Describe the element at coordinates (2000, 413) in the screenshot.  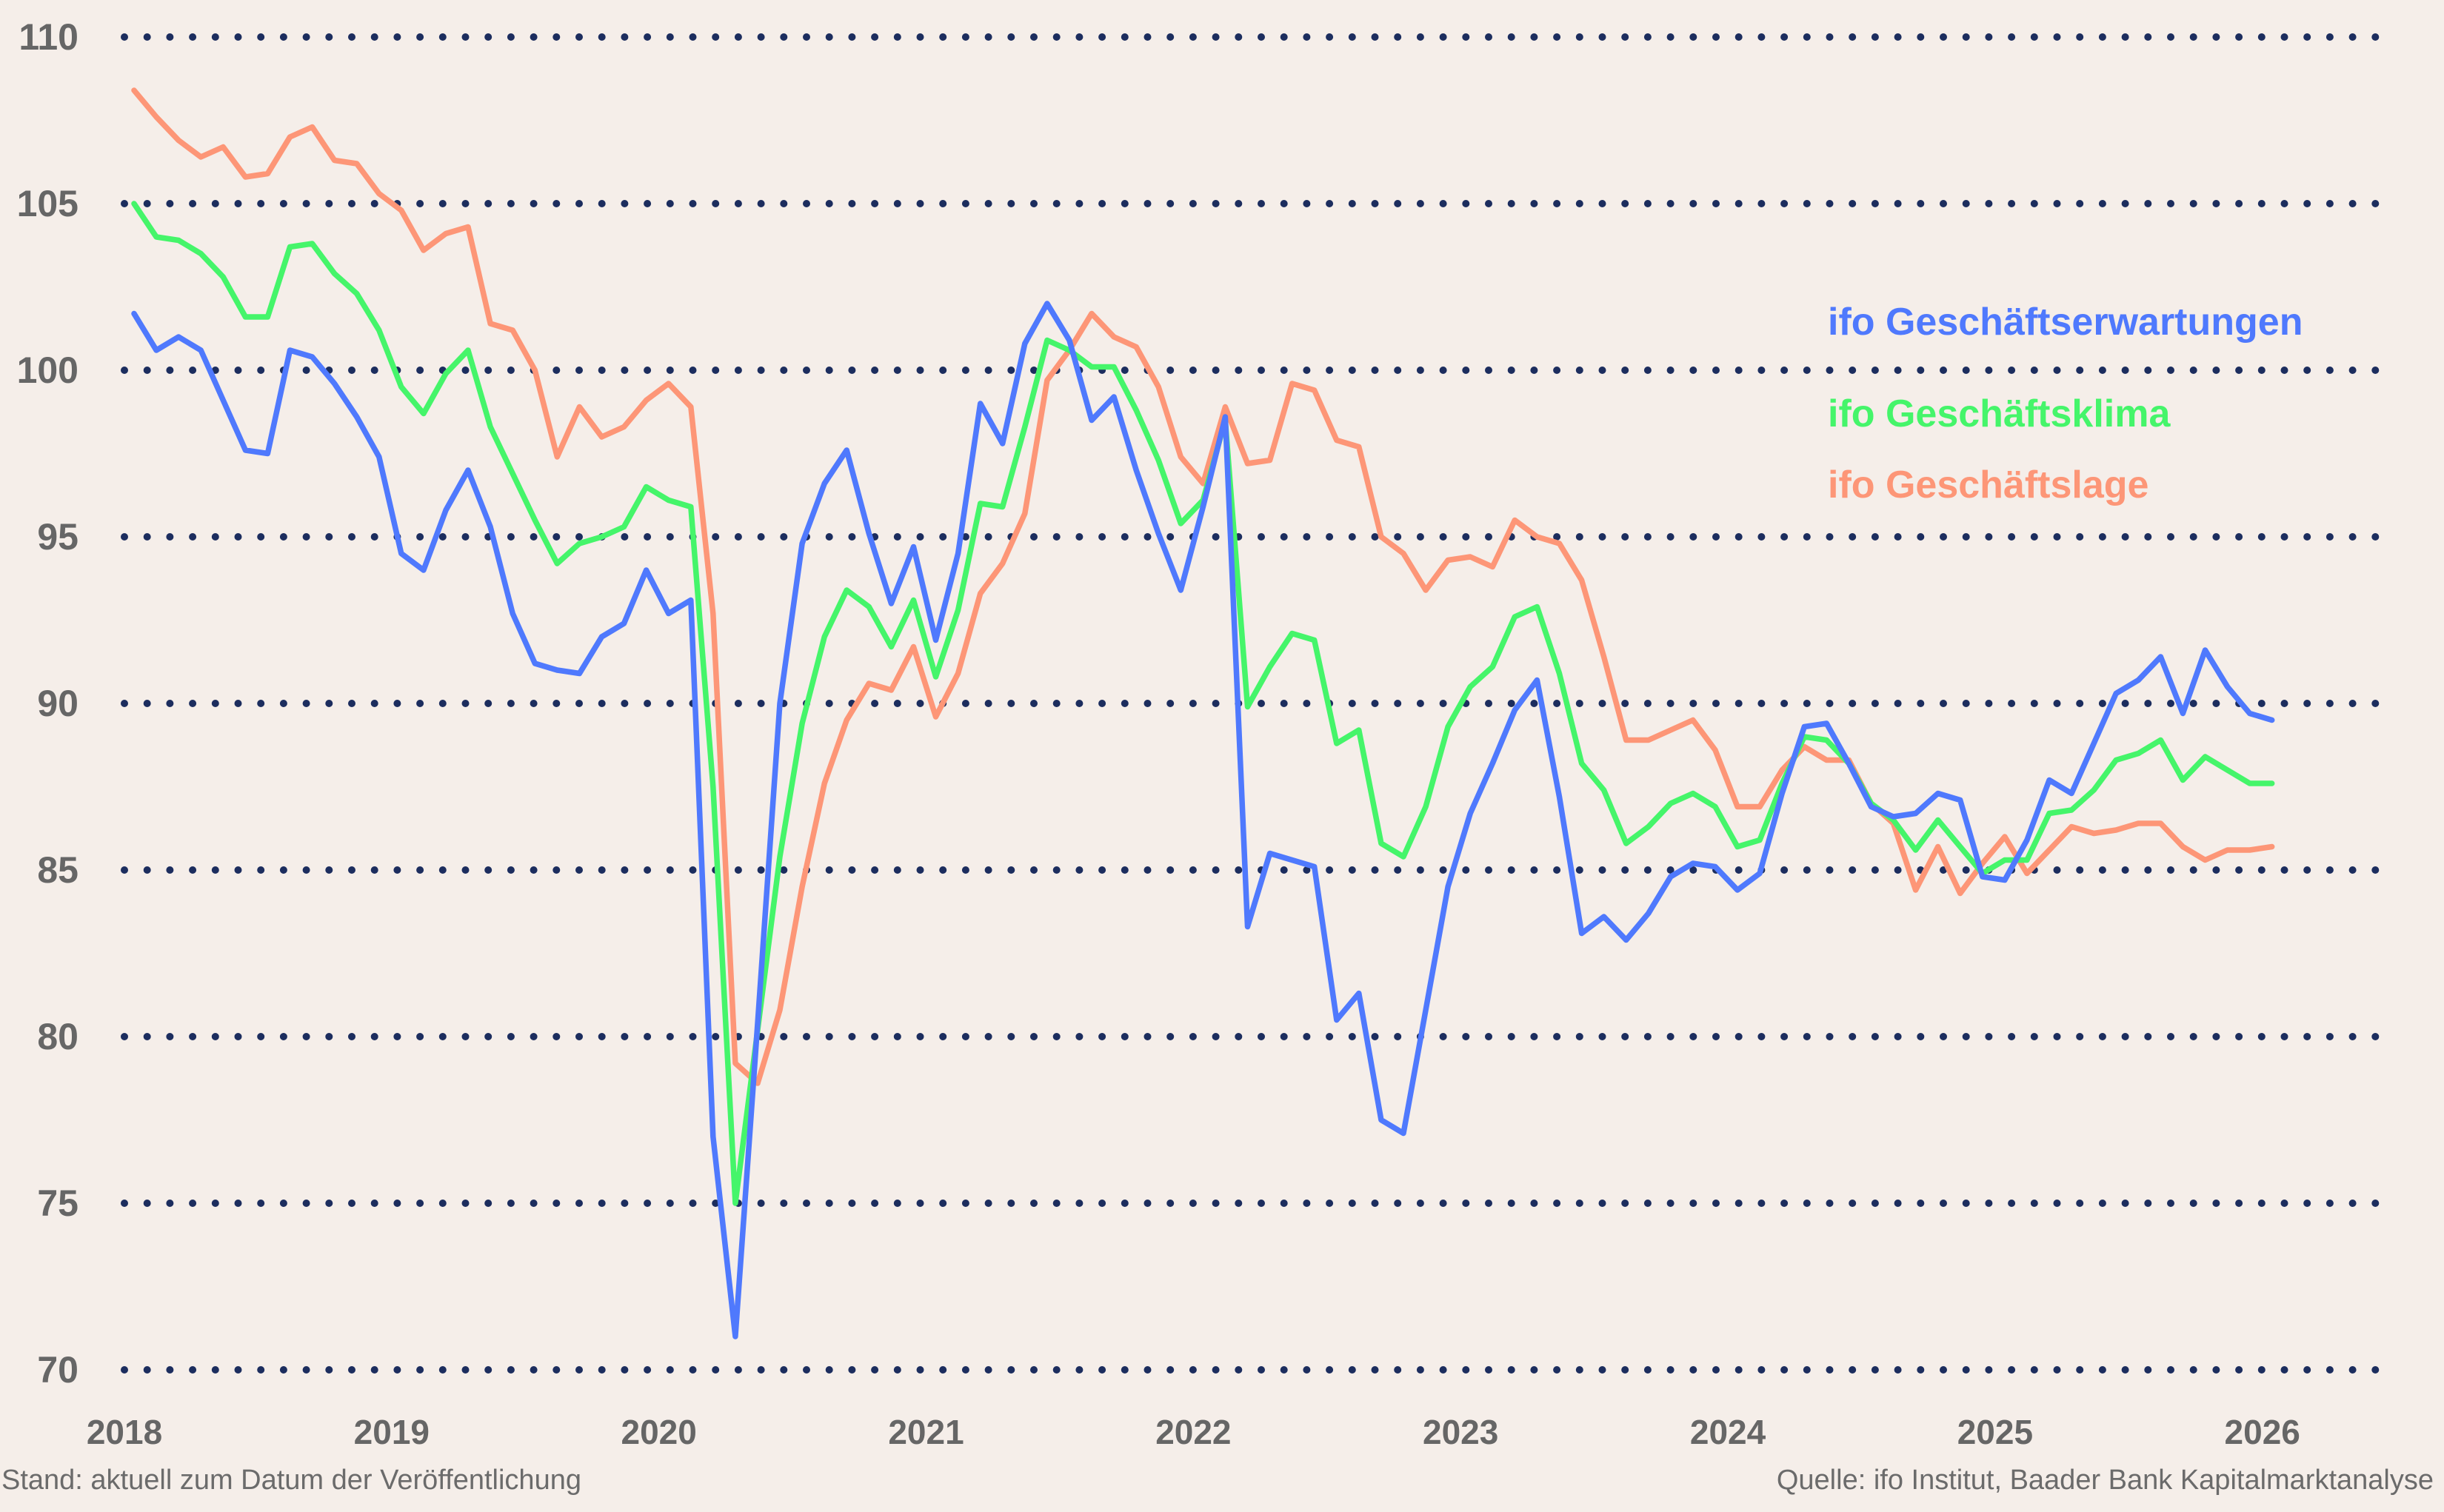
I see `legend-entry: ifo Geschäftsklima` at that location.